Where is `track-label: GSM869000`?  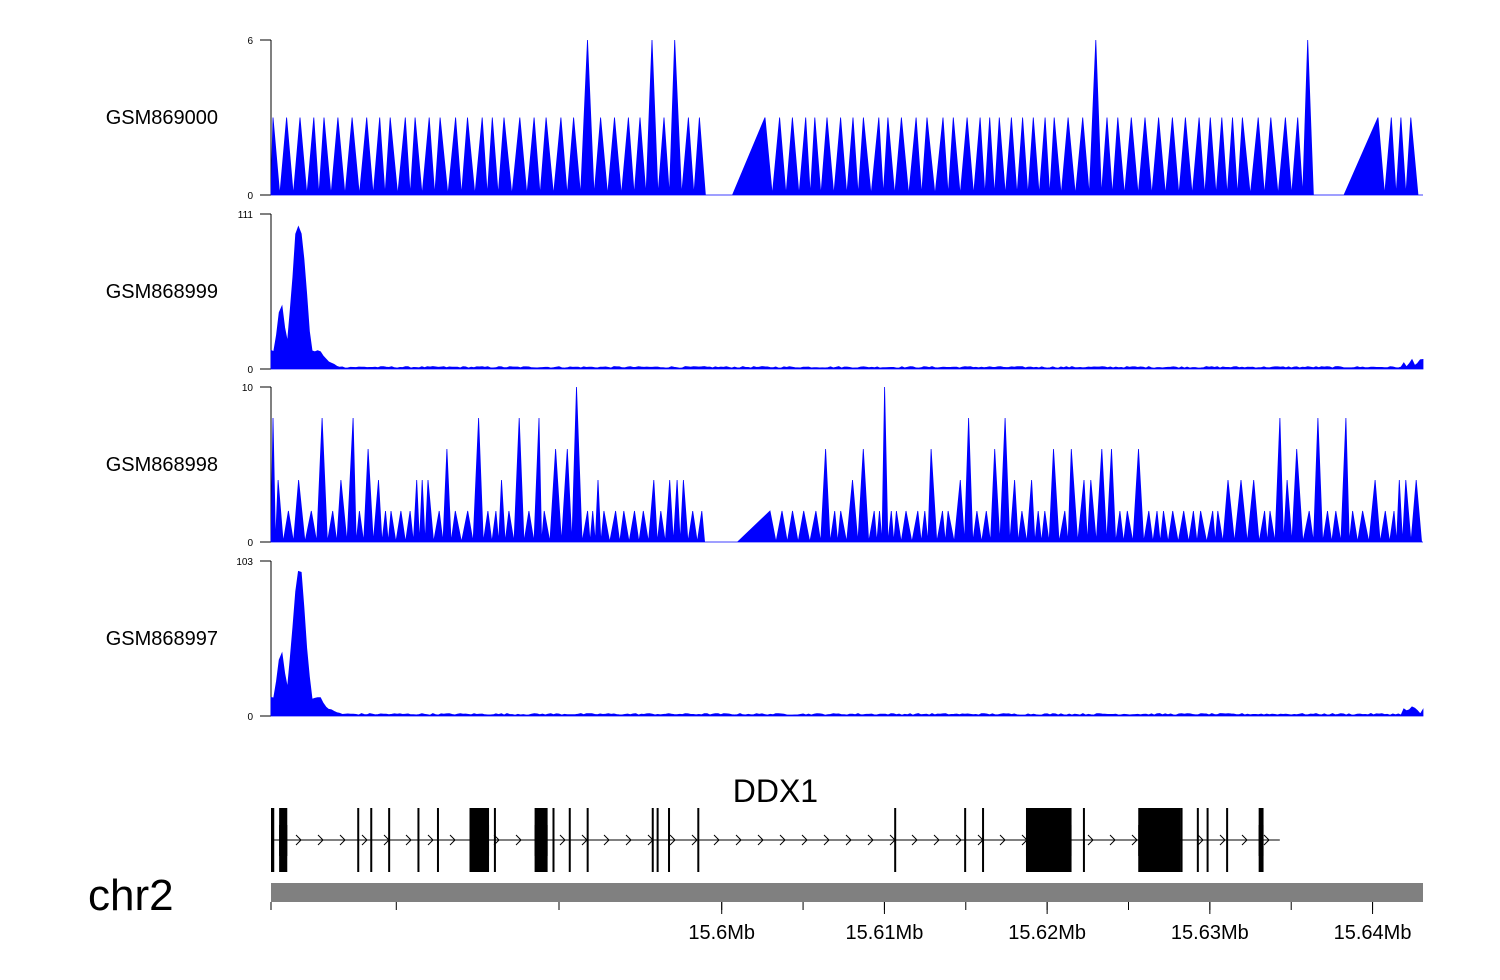 track-label: GSM869000 is located at coordinates (162, 118).